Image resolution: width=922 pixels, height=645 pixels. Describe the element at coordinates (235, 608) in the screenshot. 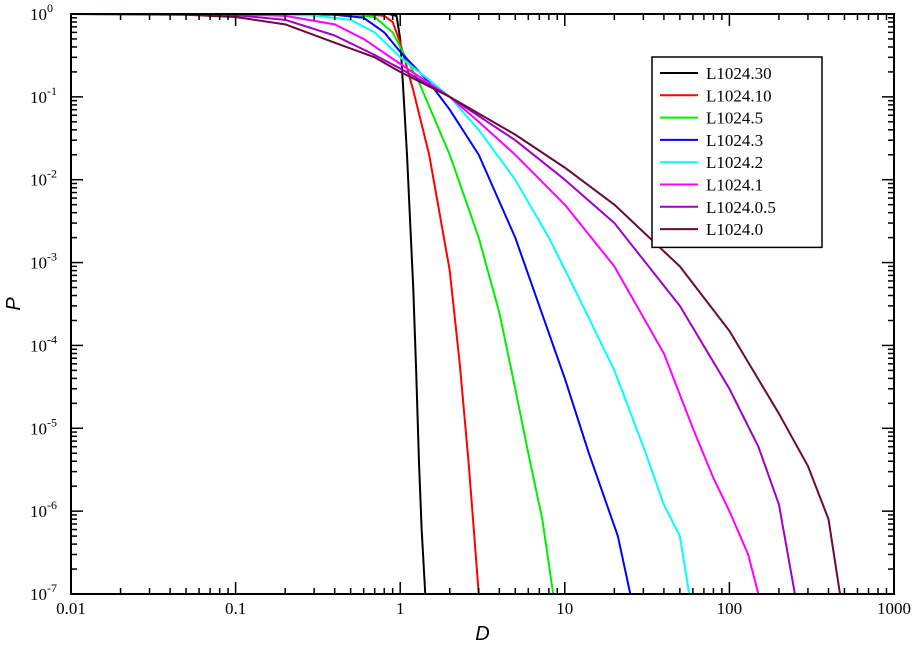

I see `x-tick-label: 0.1` at that location.